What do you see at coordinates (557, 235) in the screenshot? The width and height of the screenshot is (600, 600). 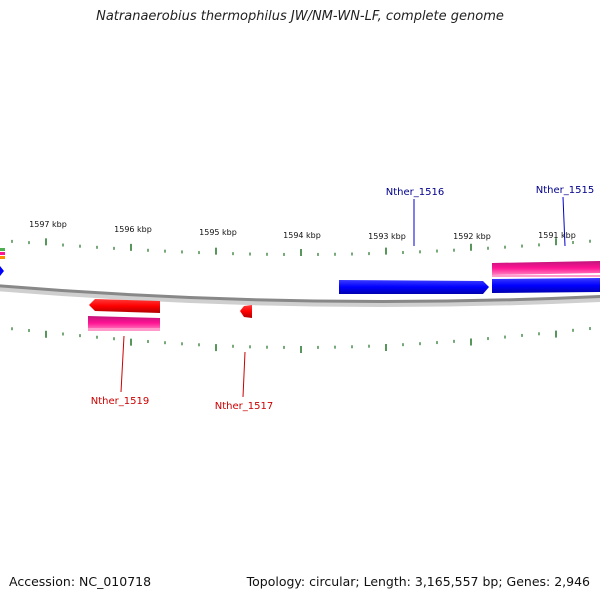 I see `scale-label: 1591 kbp` at bounding box center [557, 235].